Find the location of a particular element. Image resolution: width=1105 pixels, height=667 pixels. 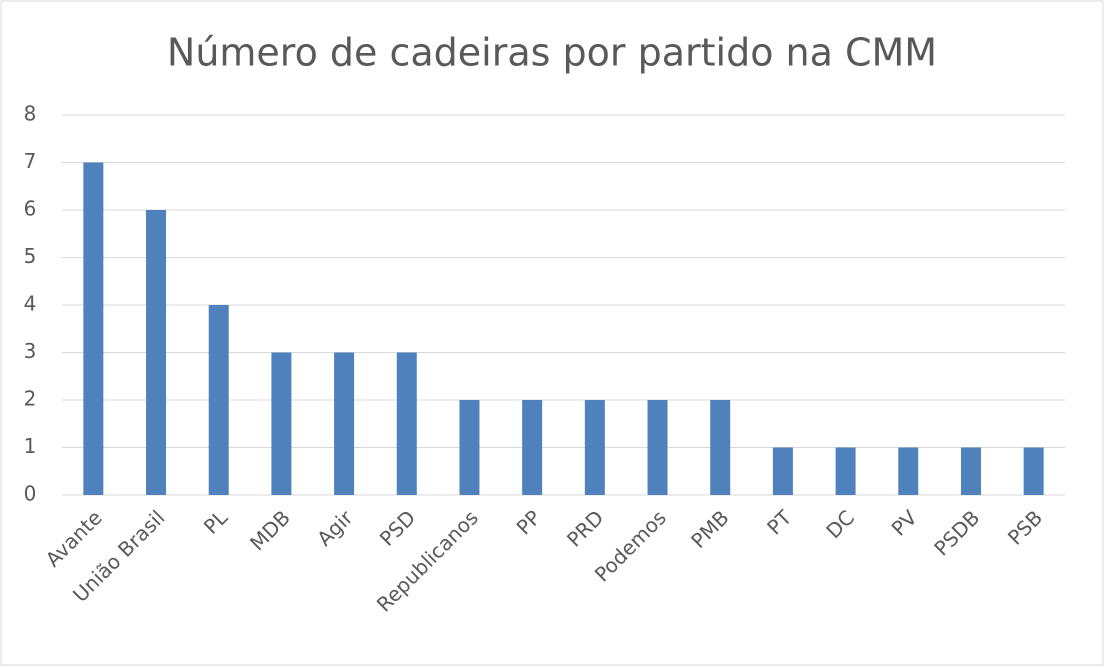

y-tick-label: 5 is located at coordinates (30, 256).